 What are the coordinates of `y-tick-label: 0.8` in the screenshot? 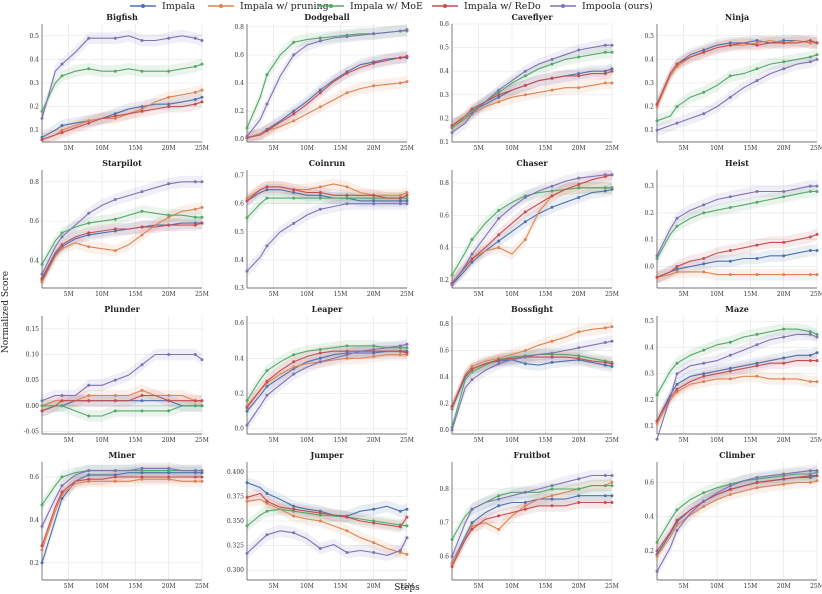 It's located at (34, 182).